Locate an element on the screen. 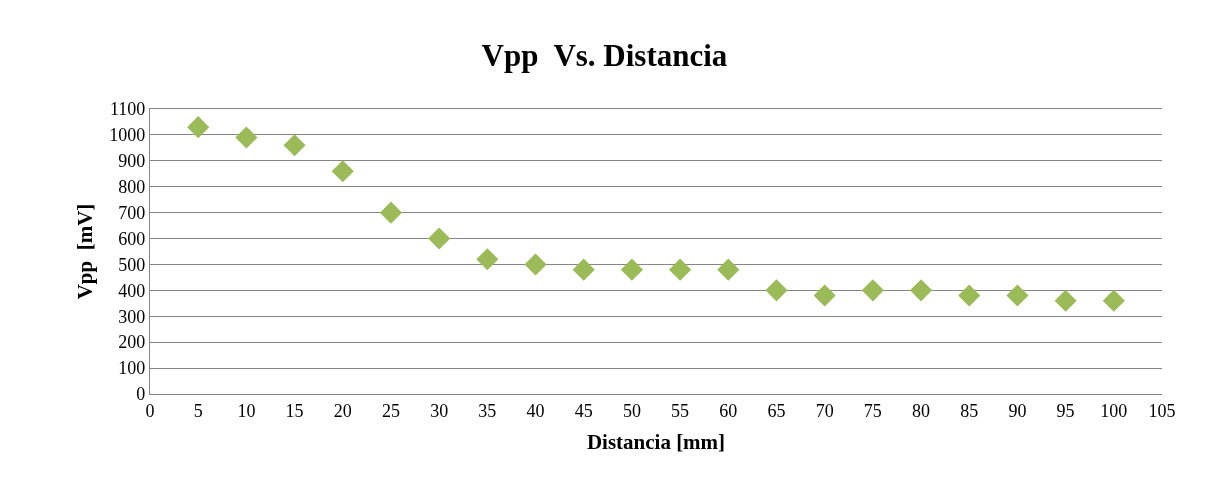  y-tick-label: 300 is located at coordinates (132, 316).